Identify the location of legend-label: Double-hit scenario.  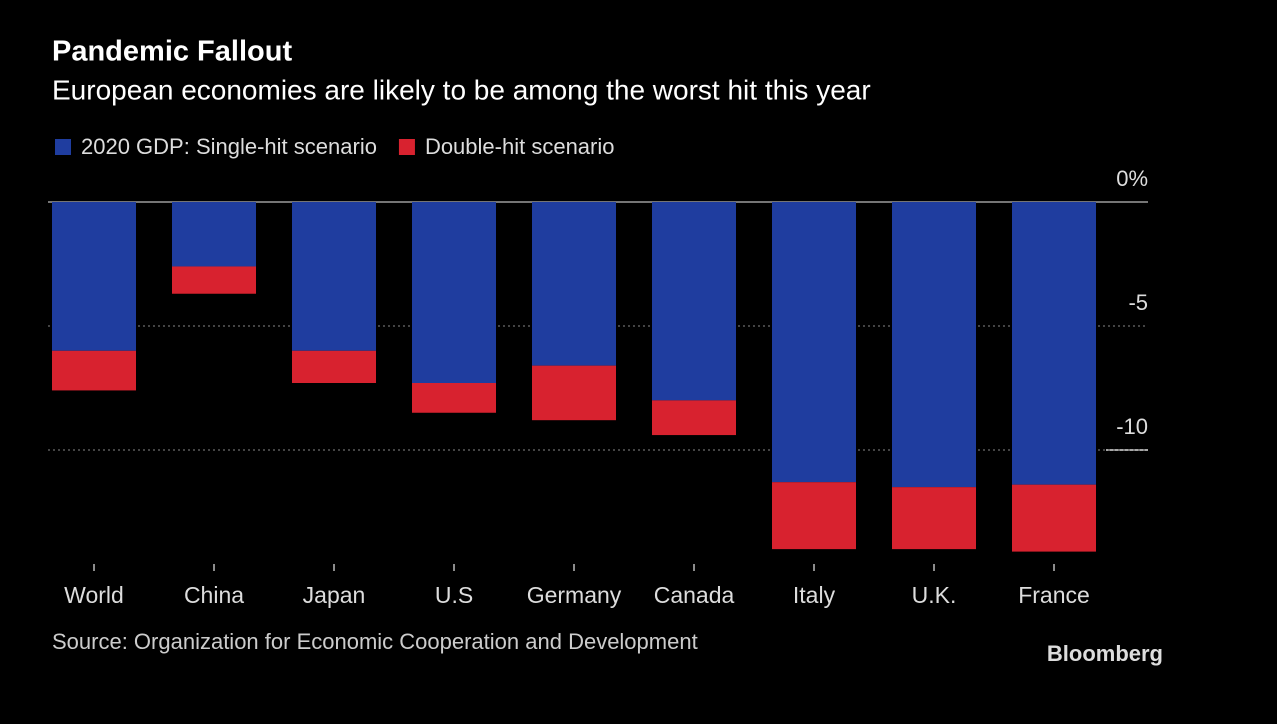
(520, 146).